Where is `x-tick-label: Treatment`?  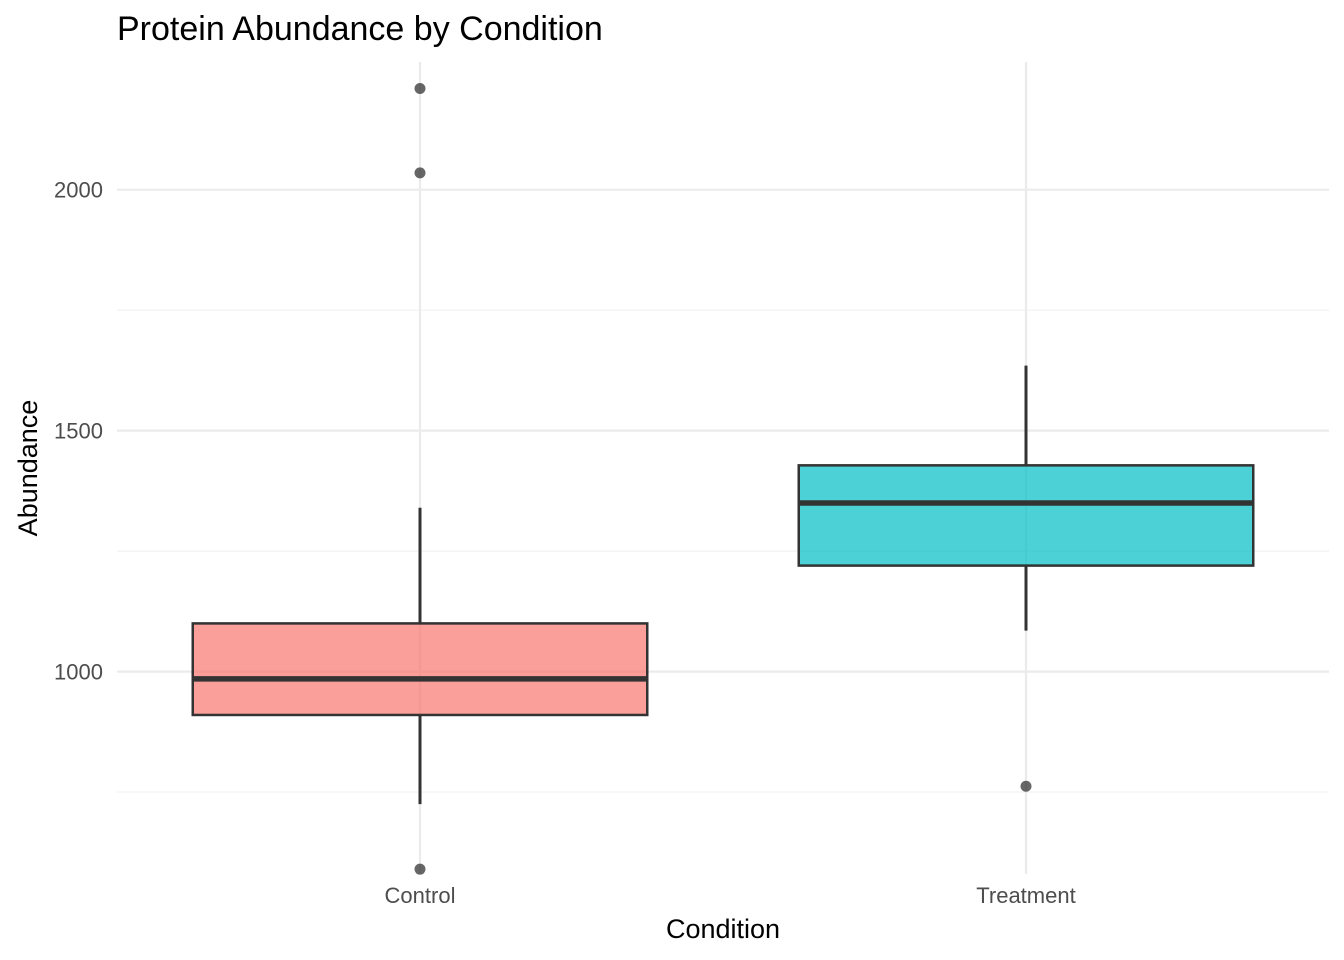
x-tick-label: Treatment is located at coordinates (1025, 895).